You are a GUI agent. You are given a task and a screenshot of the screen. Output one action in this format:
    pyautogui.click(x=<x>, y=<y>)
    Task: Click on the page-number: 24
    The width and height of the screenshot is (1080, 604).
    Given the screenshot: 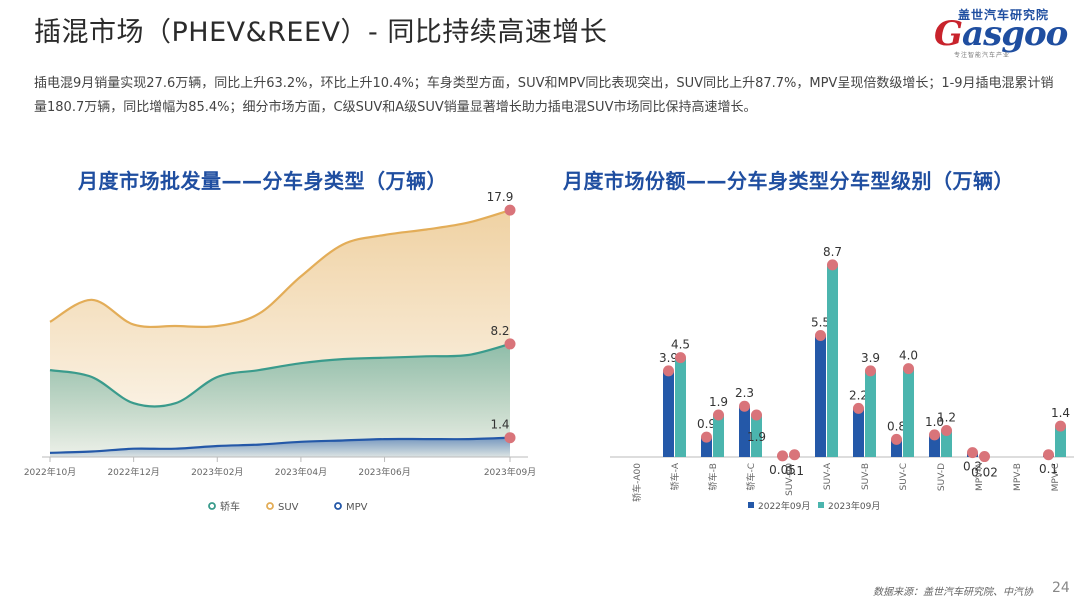 What is the action you would take?
    pyautogui.click(x=1061, y=588)
    